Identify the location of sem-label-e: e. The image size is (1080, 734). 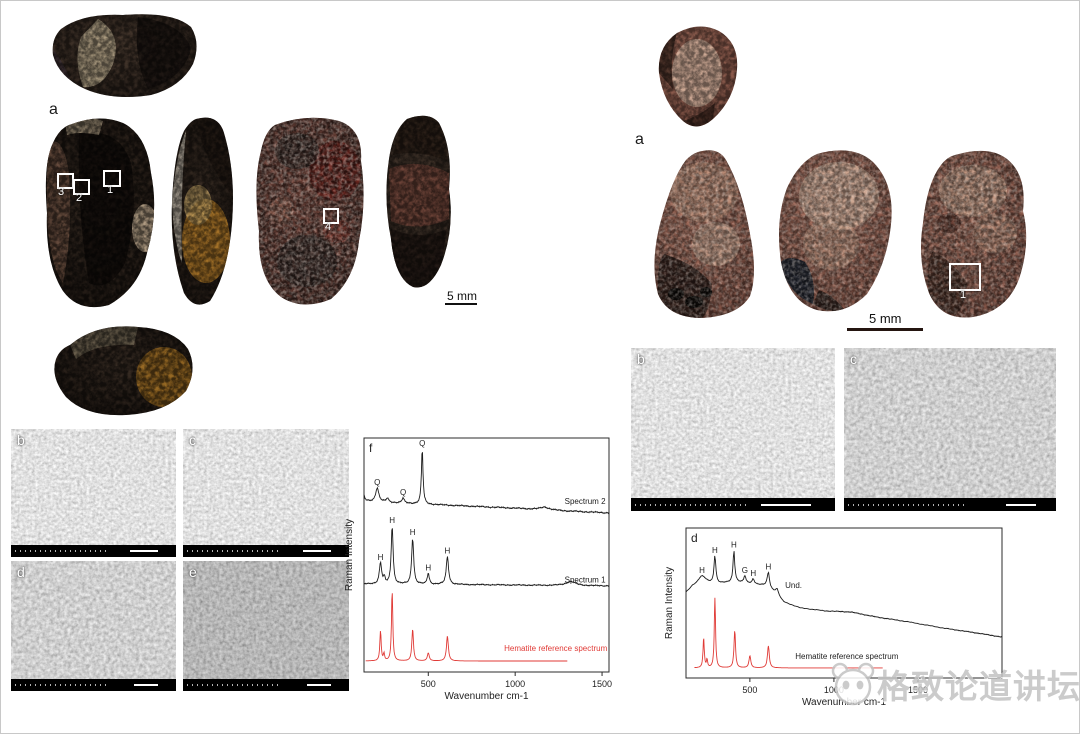
(193, 572).